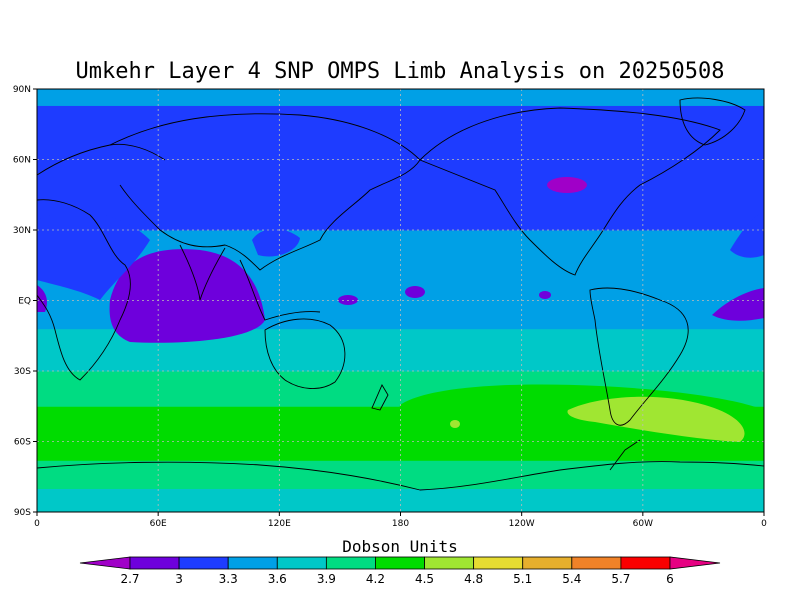 The image size is (800, 600). What do you see at coordinates (380, 397) in the screenshot?
I see `coastline-newzealand` at bounding box center [380, 397].